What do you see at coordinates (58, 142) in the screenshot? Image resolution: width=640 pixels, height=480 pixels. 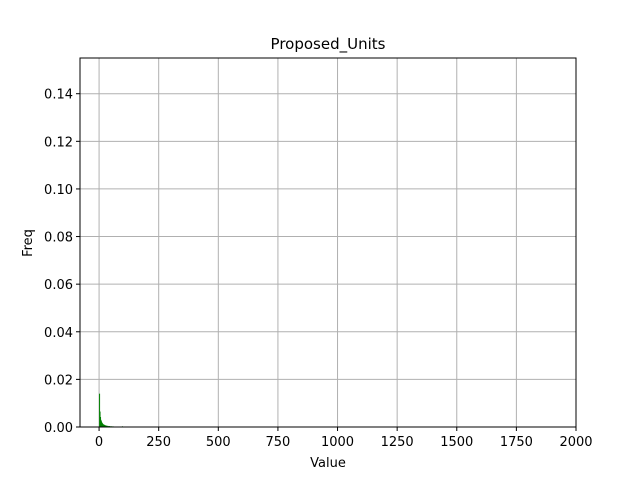 I see `y-tick-label: 0.12` at bounding box center [58, 142].